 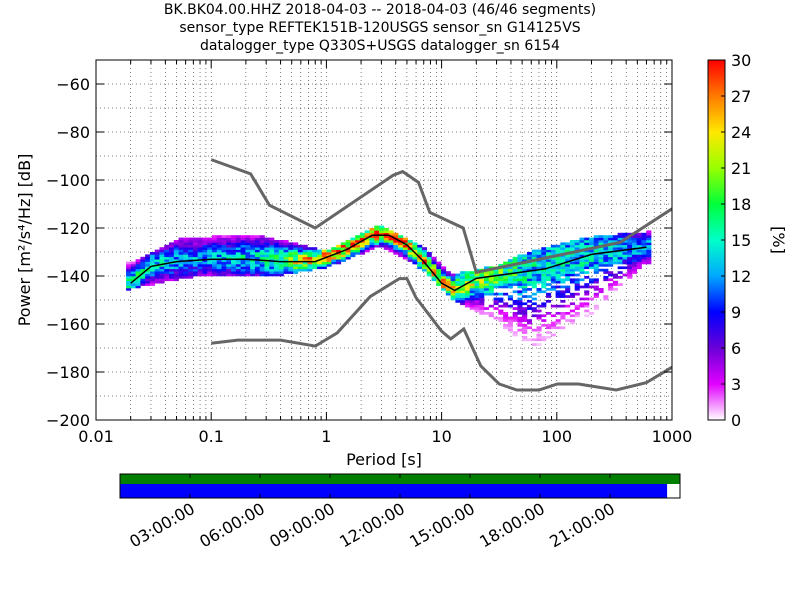 I want to click on coverage-tick-label: 03:00:00, so click(x=162, y=525).